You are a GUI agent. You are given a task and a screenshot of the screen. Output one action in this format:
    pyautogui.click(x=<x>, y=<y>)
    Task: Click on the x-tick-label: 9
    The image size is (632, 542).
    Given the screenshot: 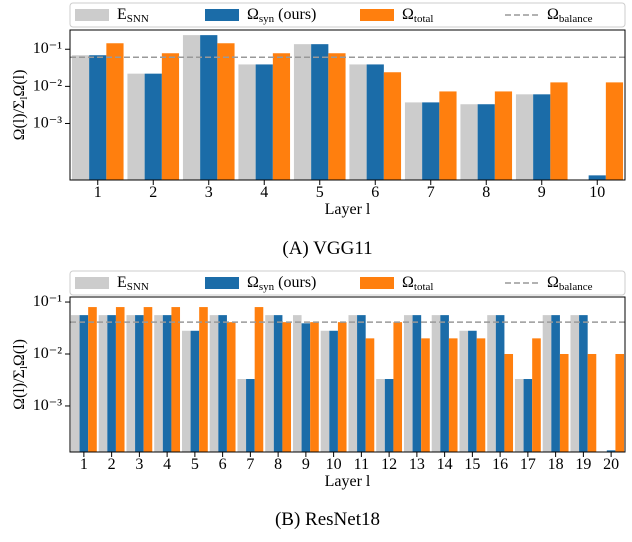 What is the action you would take?
    pyautogui.click(x=542, y=192)
    